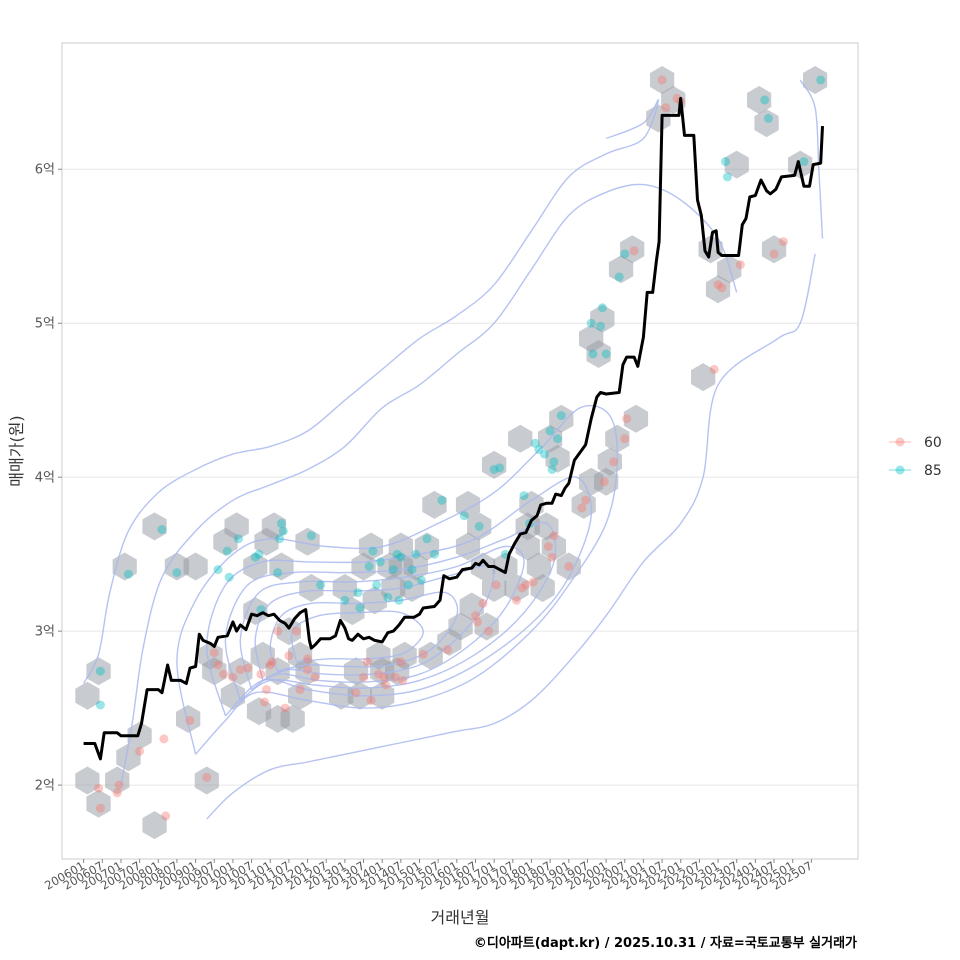  I want to click on y-axis: 2억 3억 4억 5억 6억, so click(48, 478).